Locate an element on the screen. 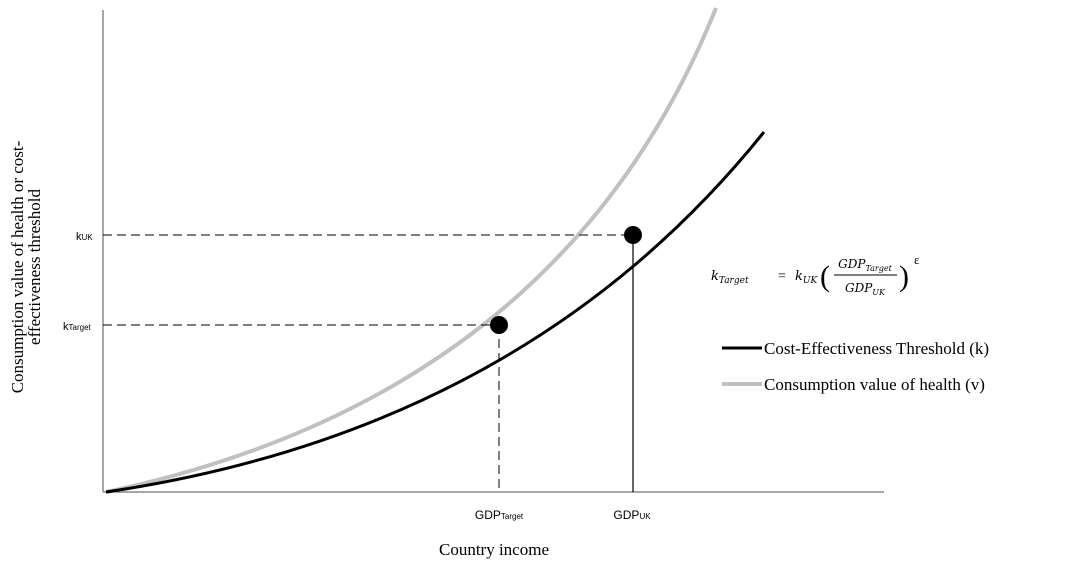 This screenshot has height=565, width=1074. gdp-target-label: GDPTarget is located at coordinates (499, 515).